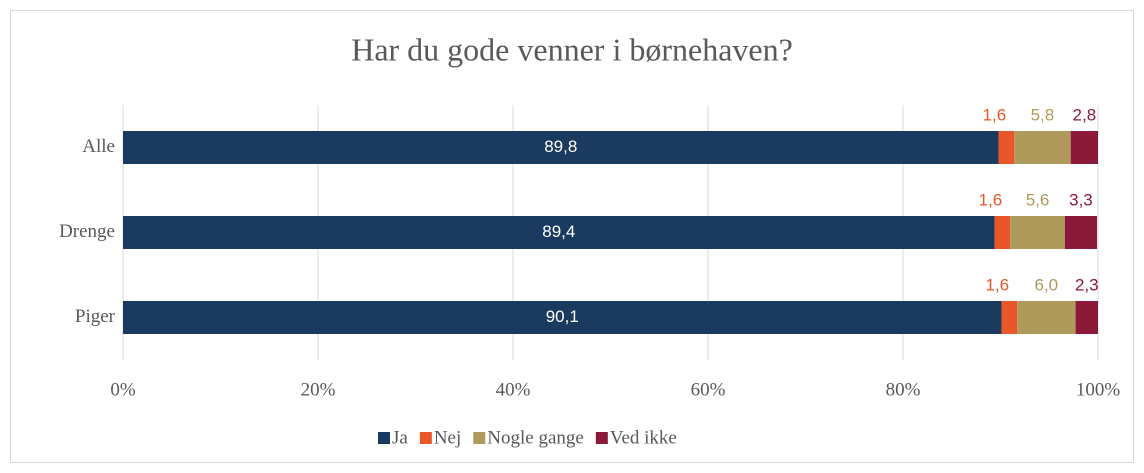 This screenshot has width=1144, height=473. Describe the element at coordinates (95, 316) in the screenshot. I see `y-tick-label: Piger` at that location.